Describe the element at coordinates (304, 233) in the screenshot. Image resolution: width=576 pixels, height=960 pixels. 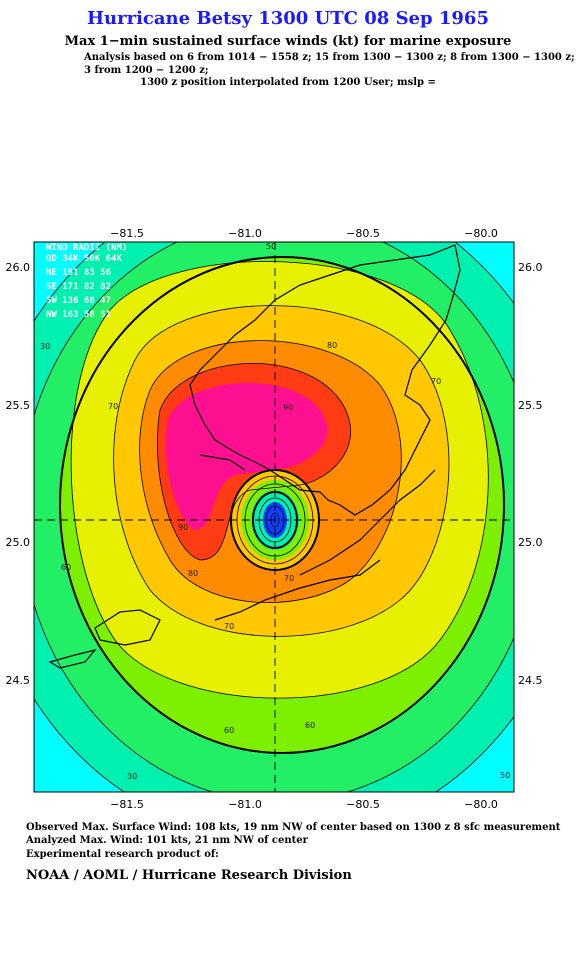
I see `lon-ticks-top: −81.5 −81.0 −80.5 −80.0` at that location.